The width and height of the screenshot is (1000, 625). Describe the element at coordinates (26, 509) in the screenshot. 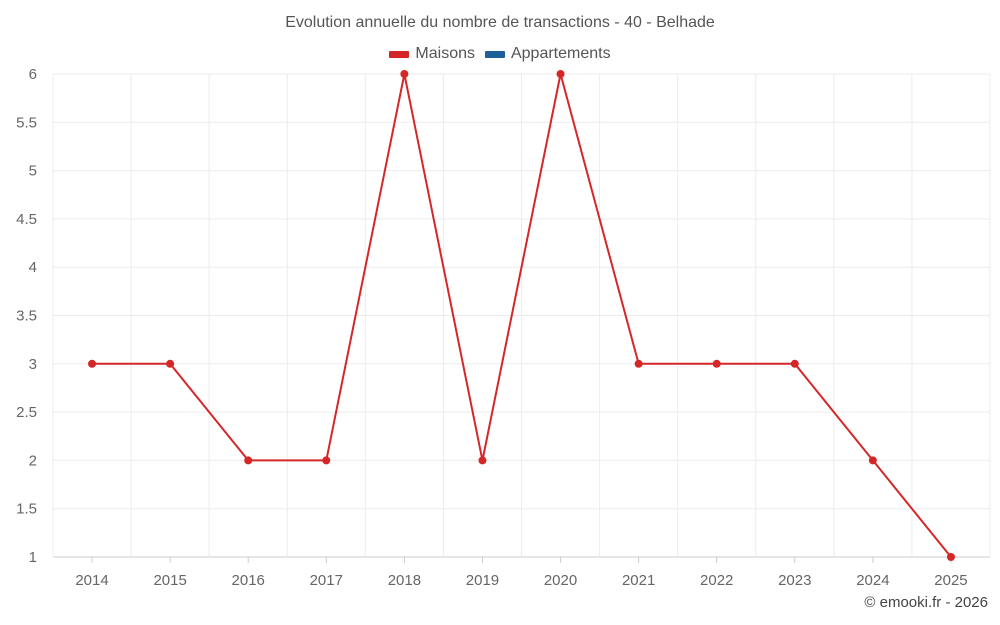

I see `y-tick-label: 1.5` at that location.